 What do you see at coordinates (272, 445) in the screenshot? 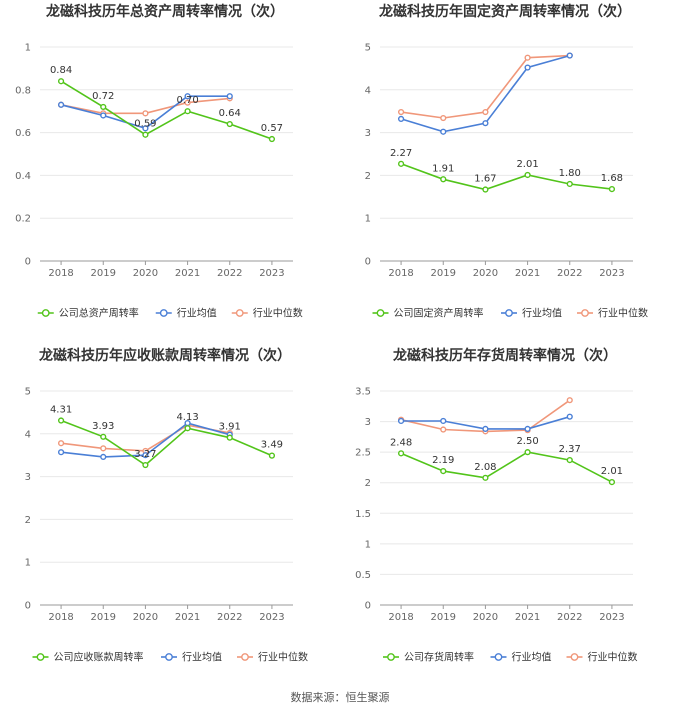
I see `data-label: 3.49` at bounding box center [272, 445].